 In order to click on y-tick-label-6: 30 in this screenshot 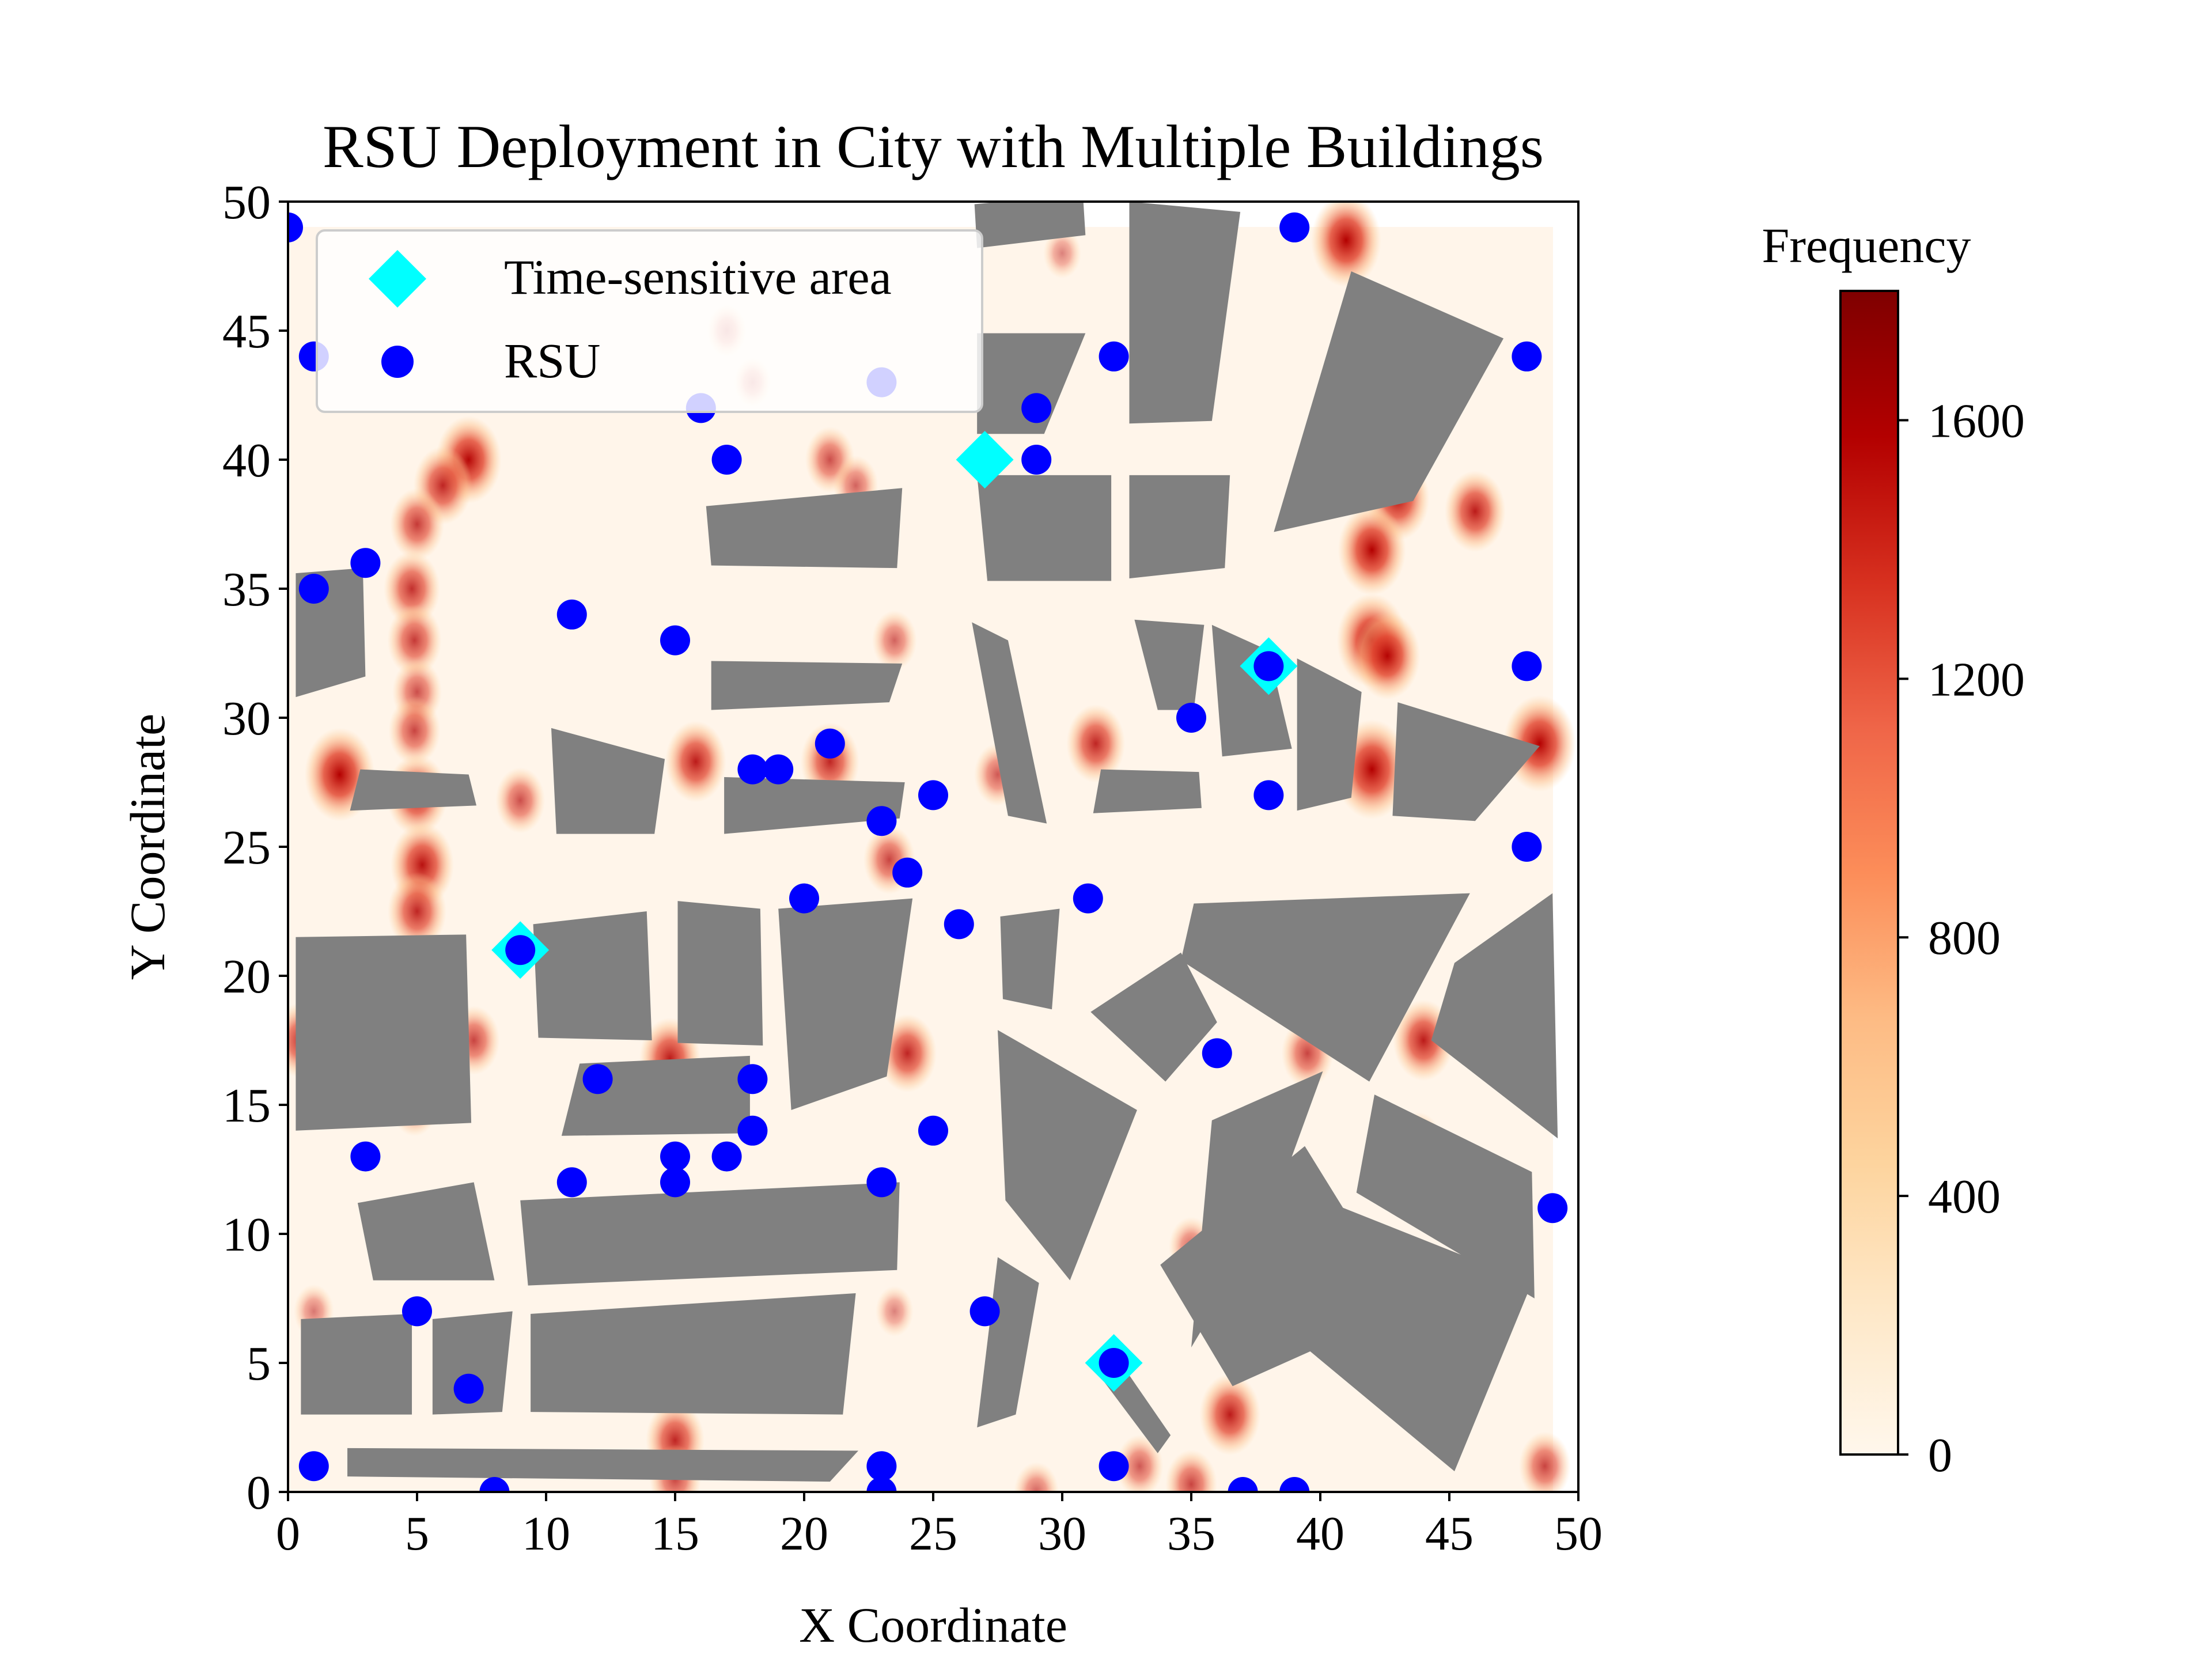, I will do `click(246, 718)`.